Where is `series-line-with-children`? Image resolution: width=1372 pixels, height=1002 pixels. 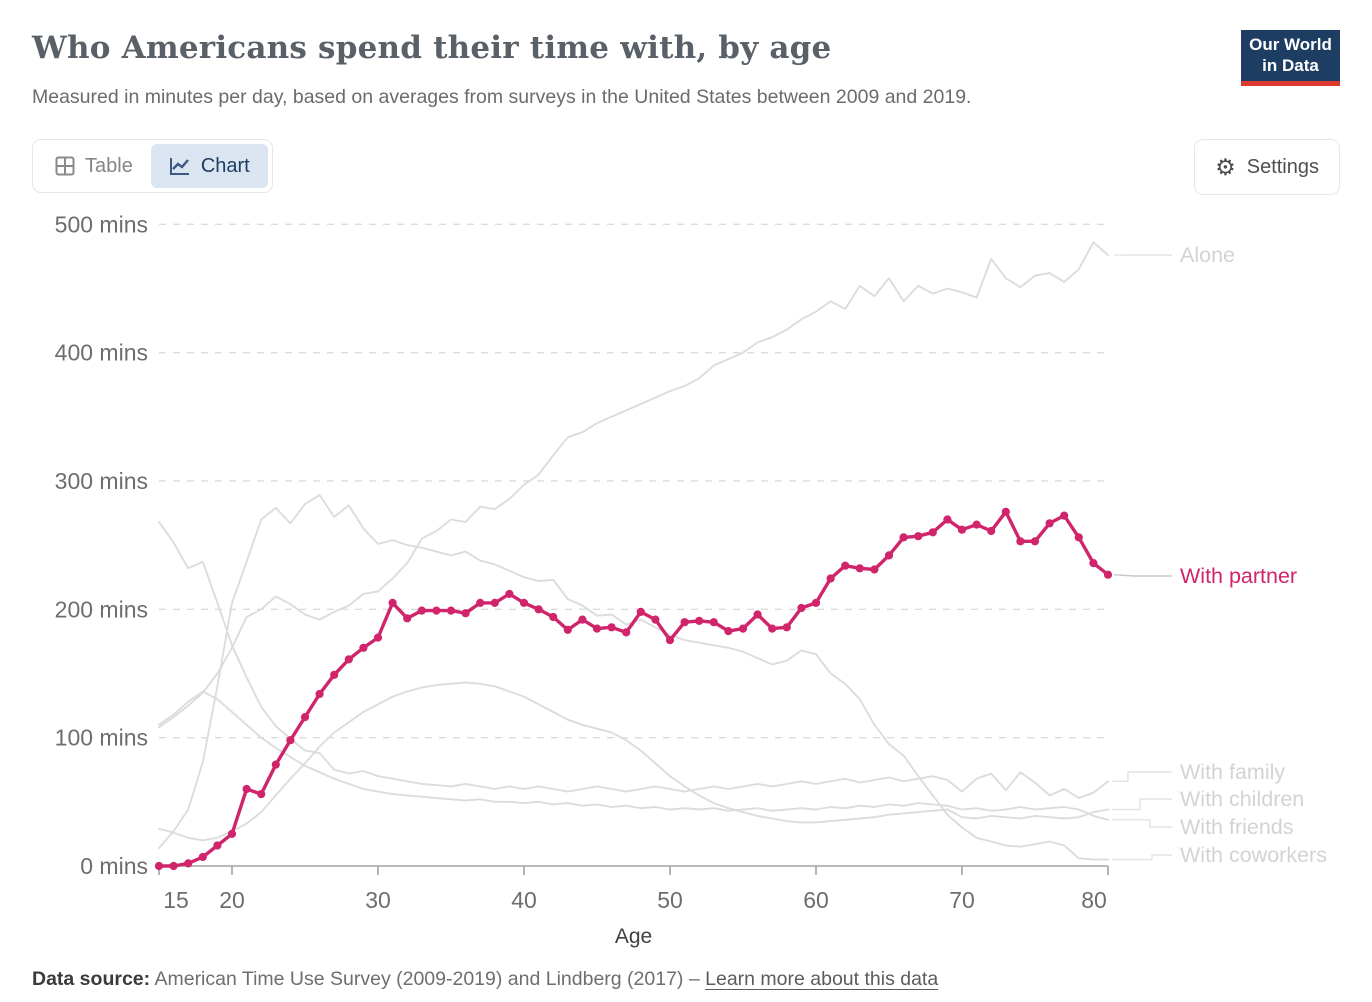 series-line-with-children is located at coordinates (633, 761).